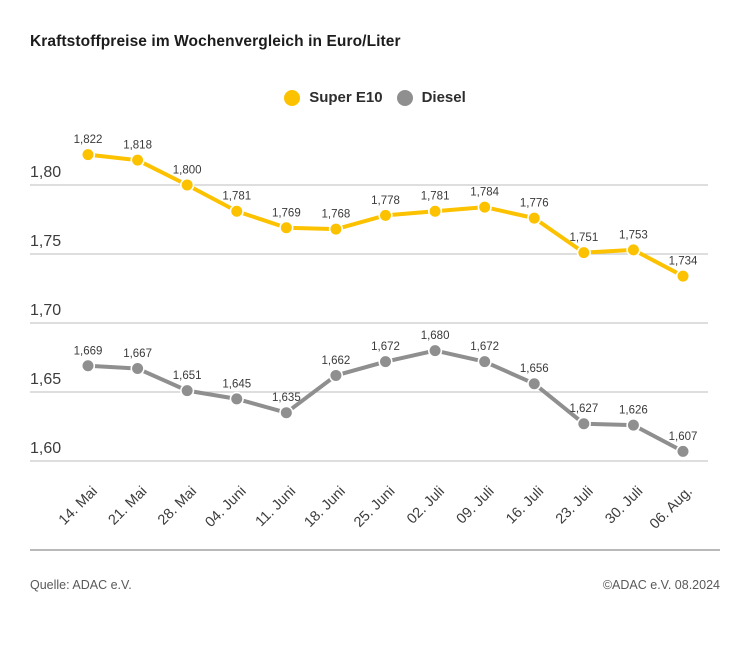 This screenshot has height=658, width=750. Describe the element at coordinates (81, 585) in the screenshot. I see `source-note: Quelle: ADAC e.V.` at that location.